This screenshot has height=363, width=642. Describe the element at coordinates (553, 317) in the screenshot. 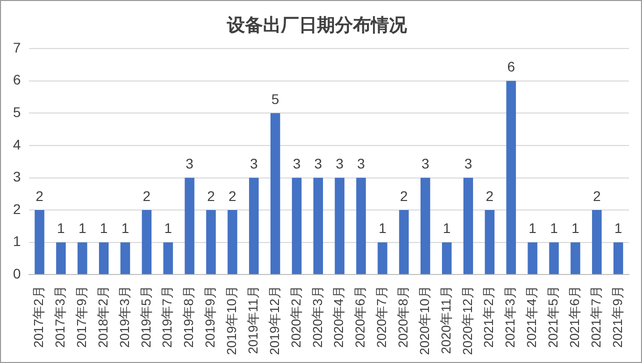

I see `x-tick-label: 2021年5月` at that location.